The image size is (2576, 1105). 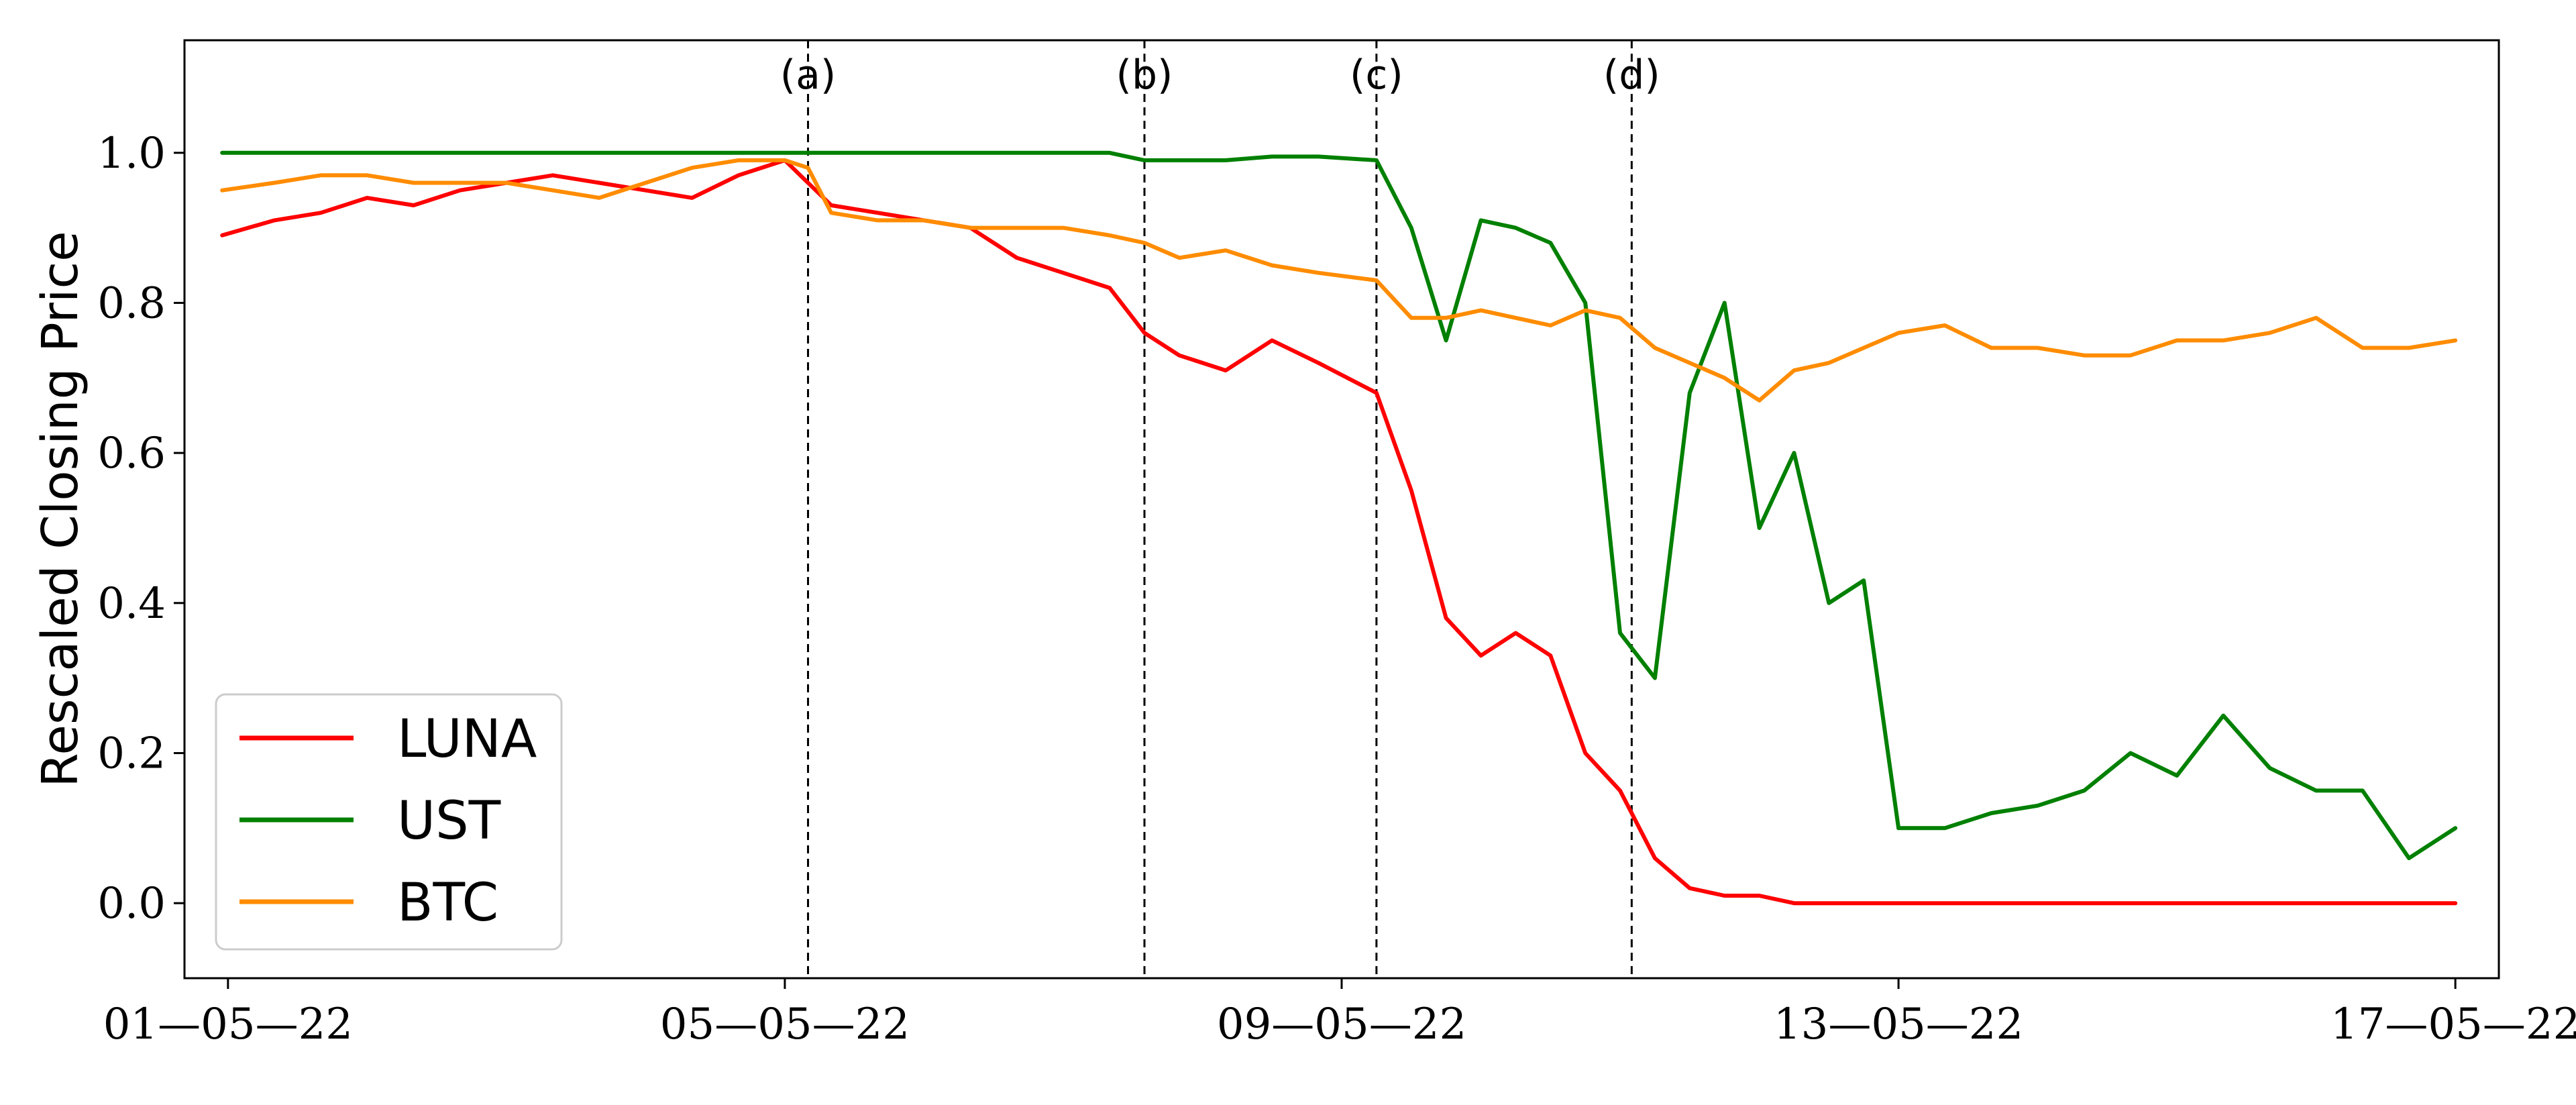 What do you see at coordinates (447, 903) in the screenshot?
I see `legend-label-btc: BTC` at bounding box center [447, 903].